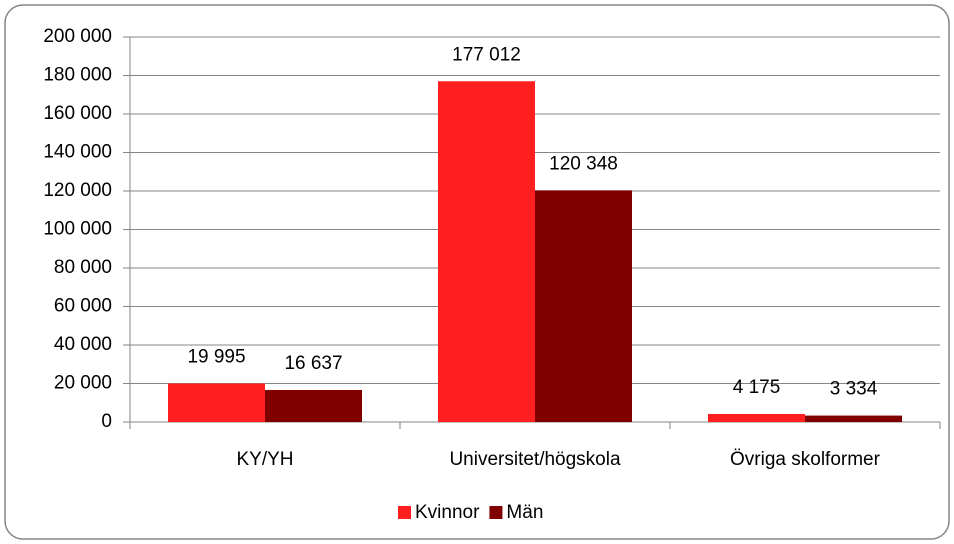 The width and height of the screenshot is (954, 544). I want to click on data-label: 3 334, so click(854, 389).